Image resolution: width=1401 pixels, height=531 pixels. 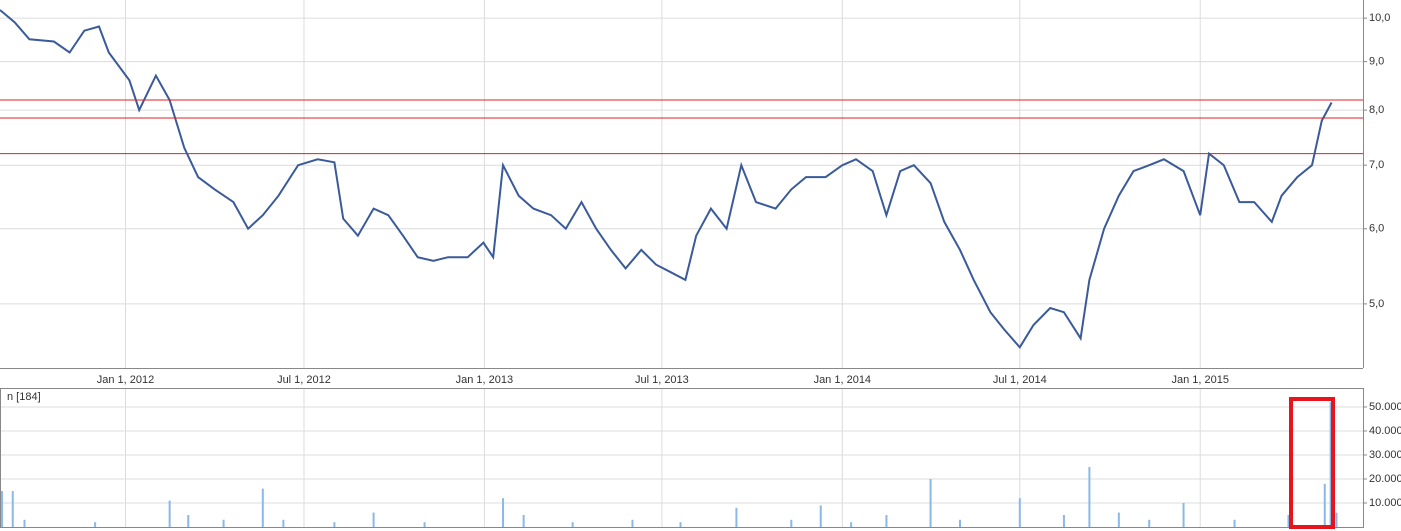 What do you see at coordinates (1379, 18) in the screenshot?
I see `y-tick-label: 10,0` at bounding box center [1379, 18].